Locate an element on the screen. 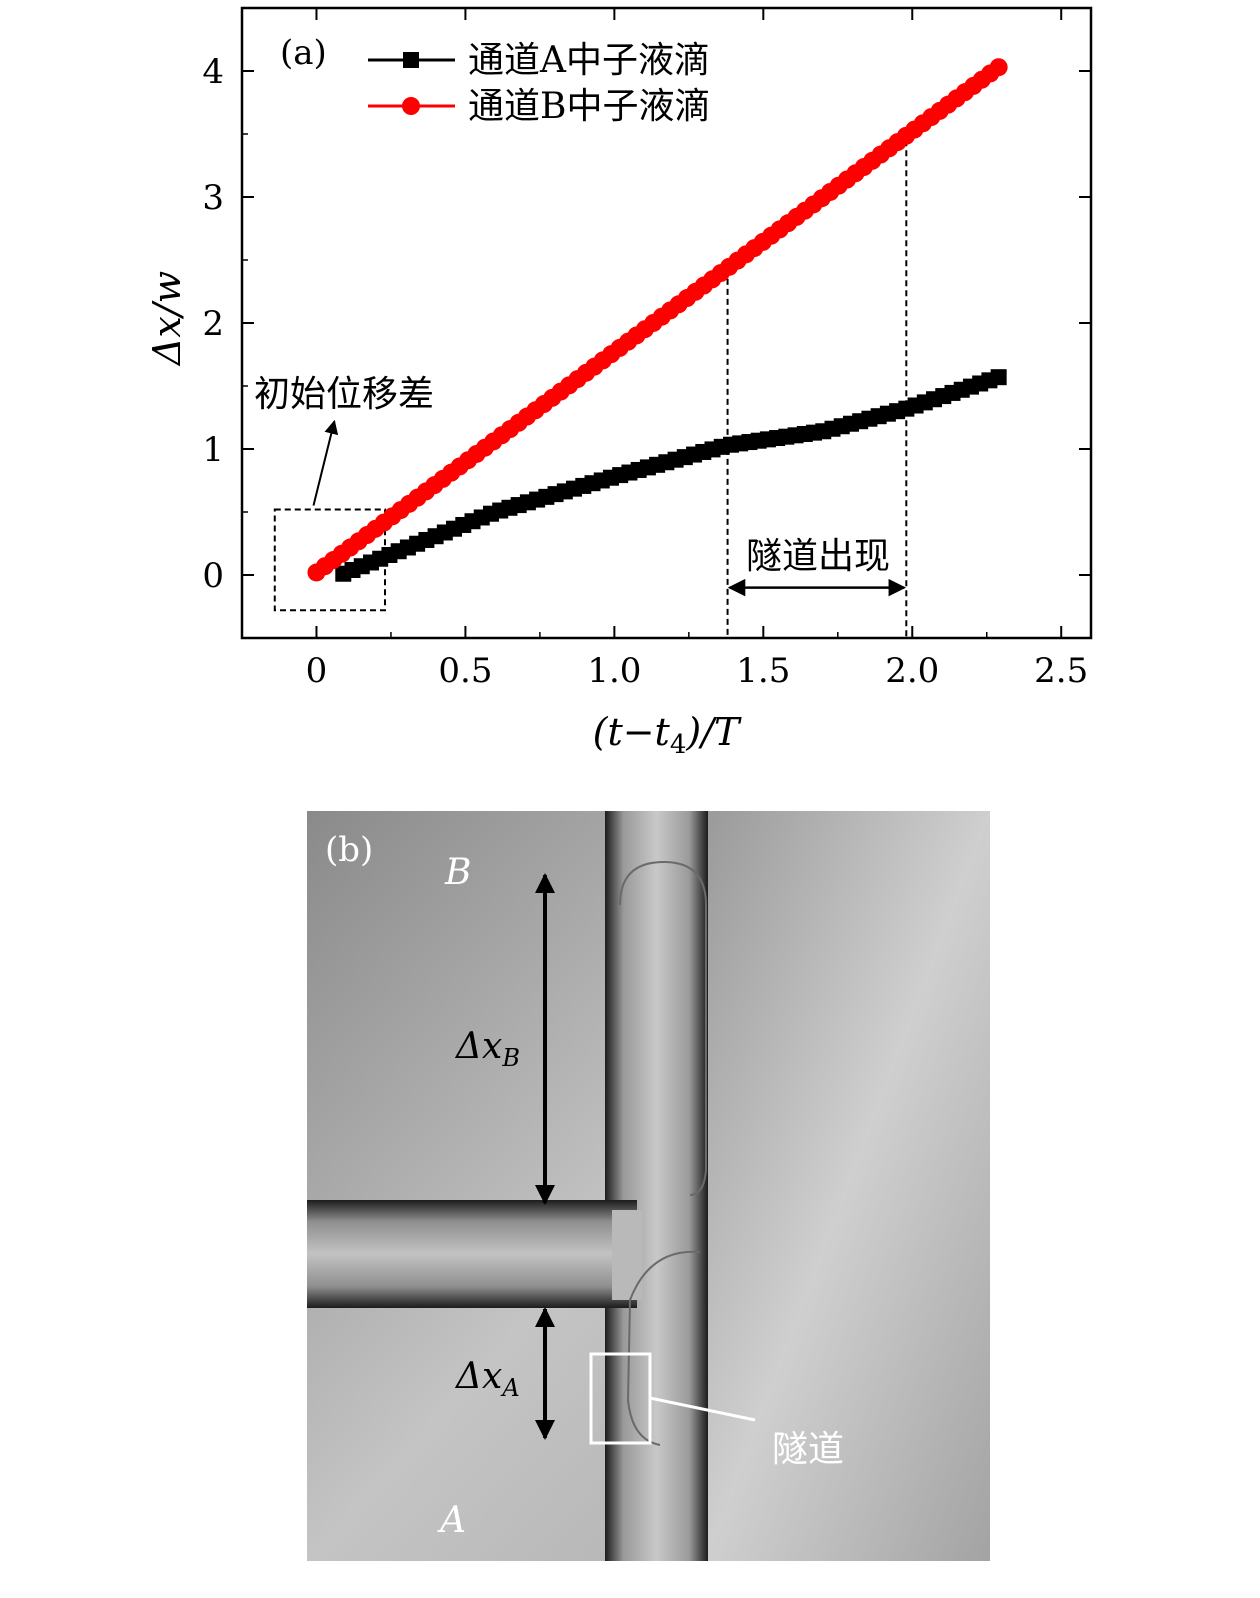 This screenshot has width=1260, height=1598. panel-a-label: (a) is located at coordinates (303, 53).